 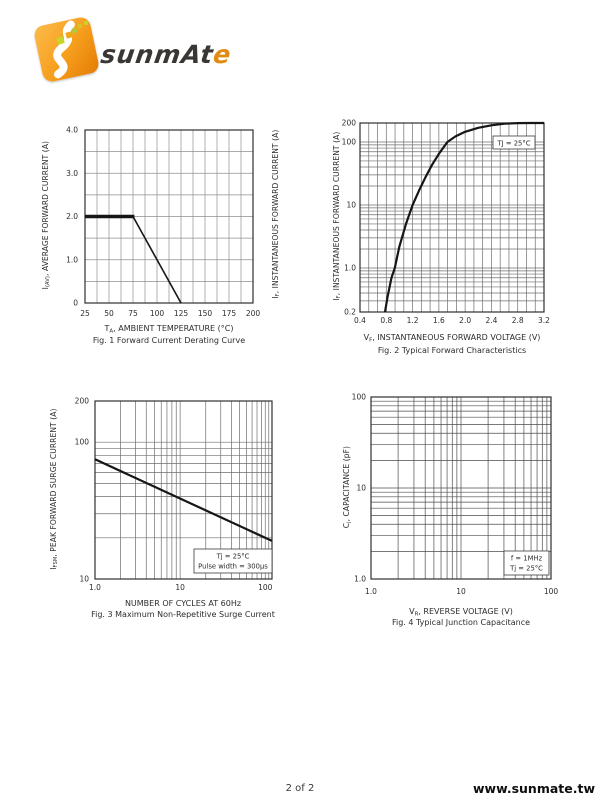 I want to click on x-tick-label: 50, so click(x=109, y=313).